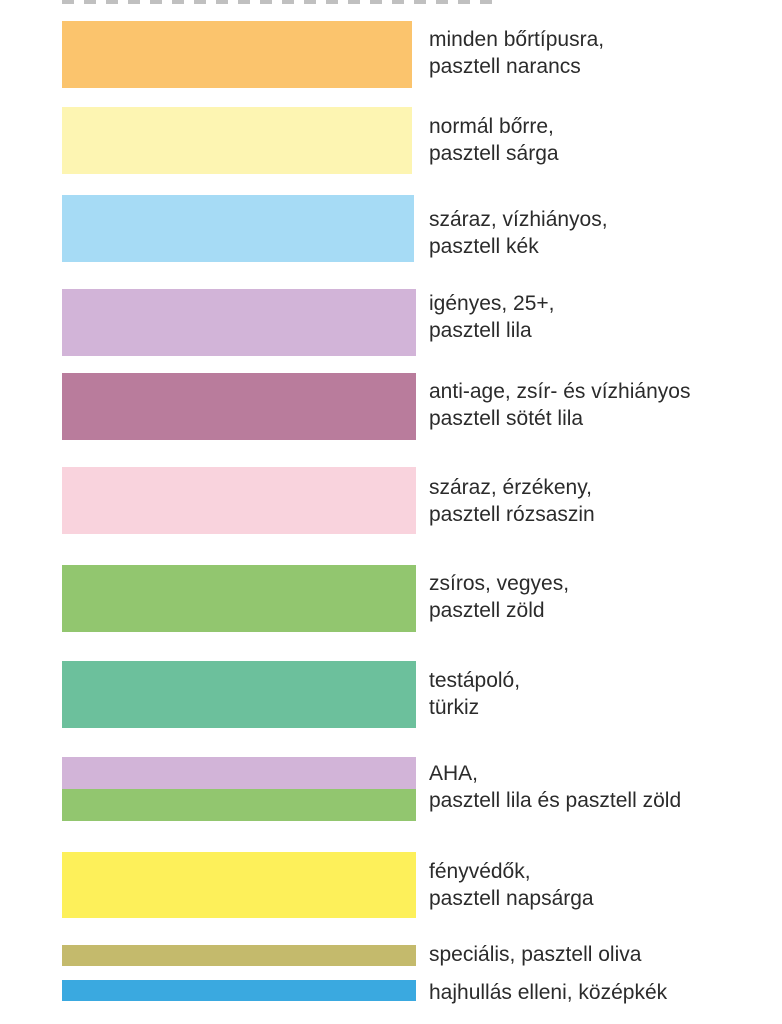 The height and width of the screenshot is (1024, 782). I want to click on color-swatch-blue, so click(238, 228).